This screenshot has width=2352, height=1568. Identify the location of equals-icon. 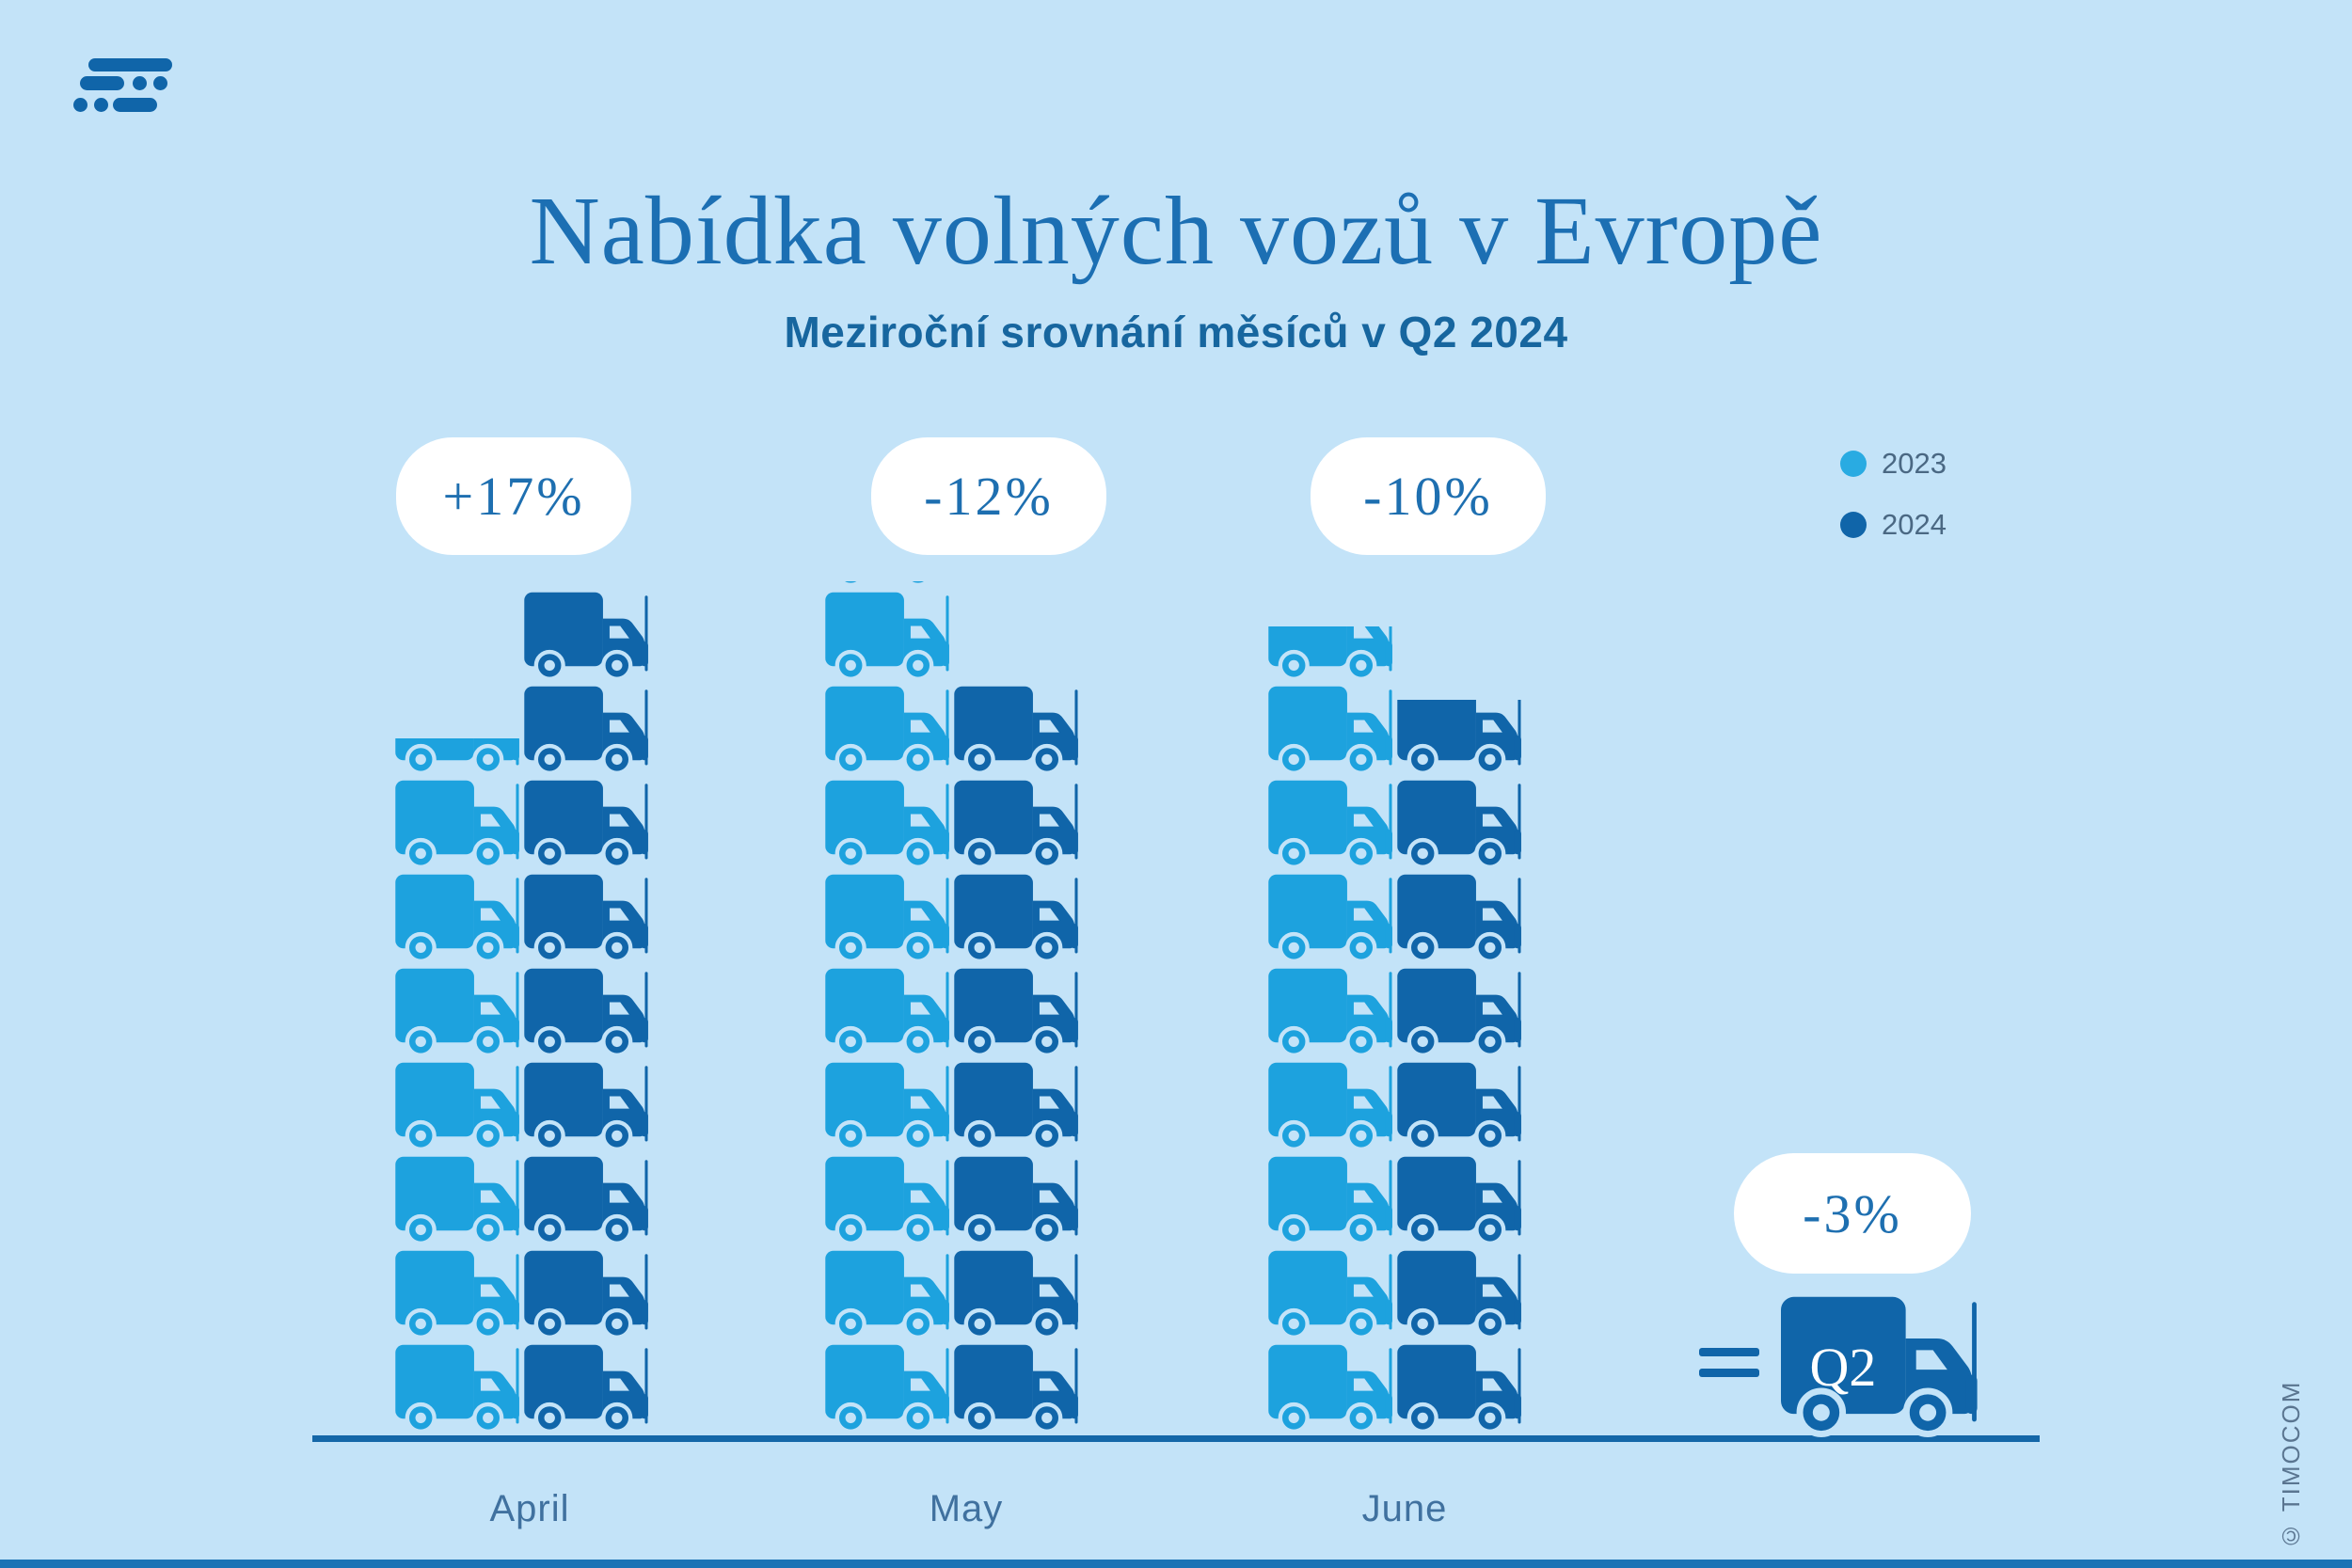
(1729, 1352).